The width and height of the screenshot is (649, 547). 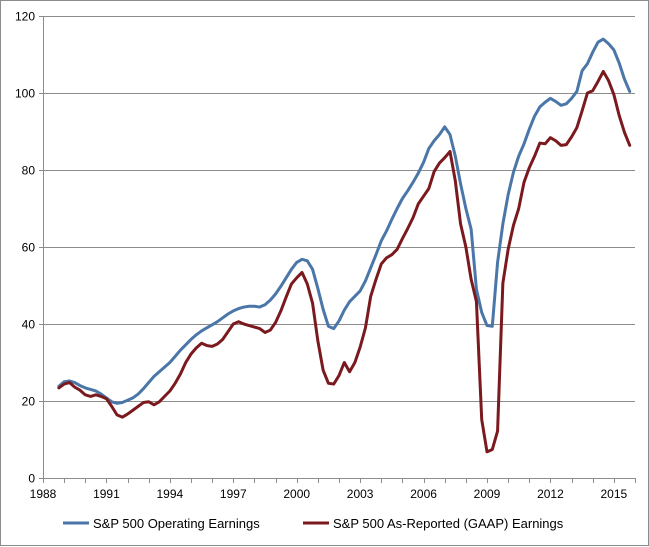 I want to click on y-tick-label: 80, so click(x=29, y=171).